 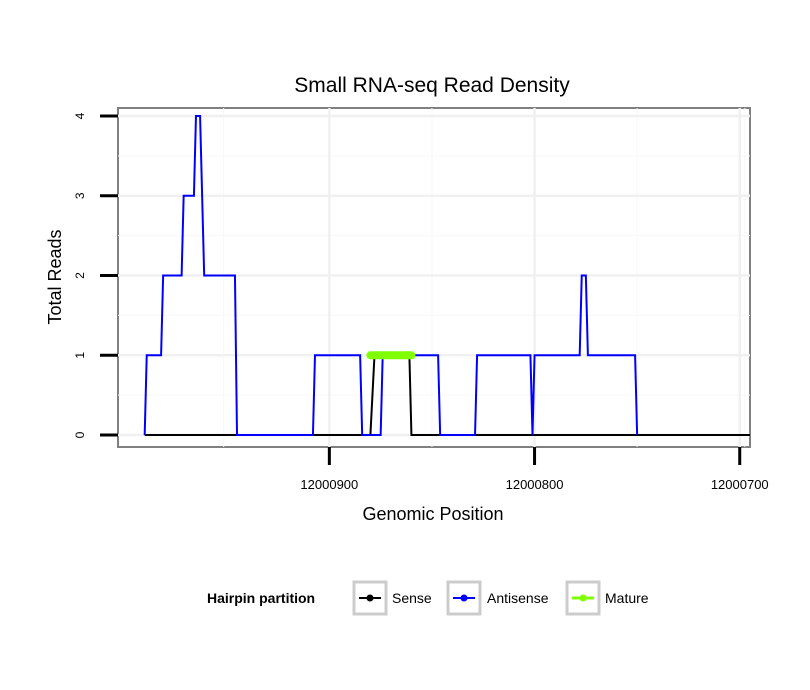 I want to click on y-tick-label: 4, so click(x=80, y=115).